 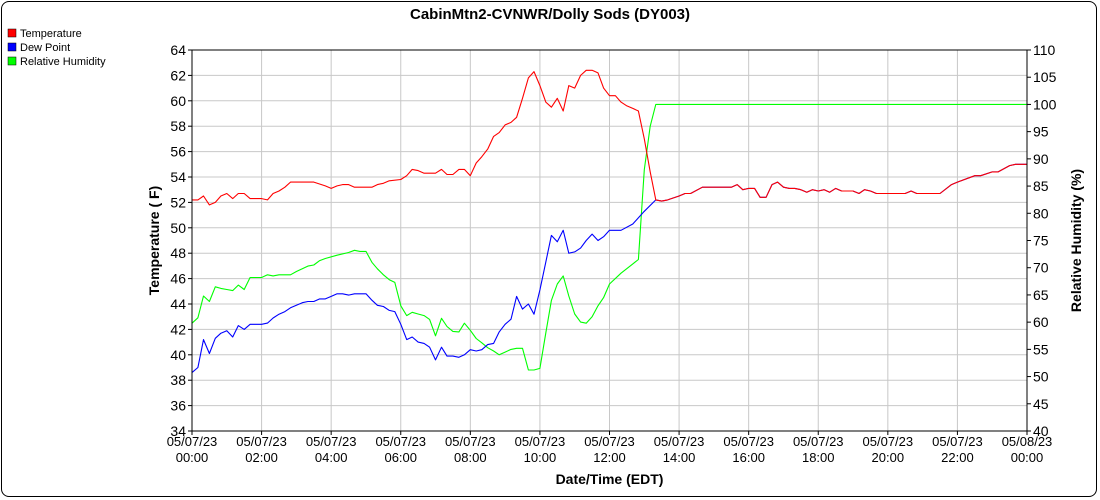 I want to click on y2-tick-label: 95, so click(x=1041, y=132).